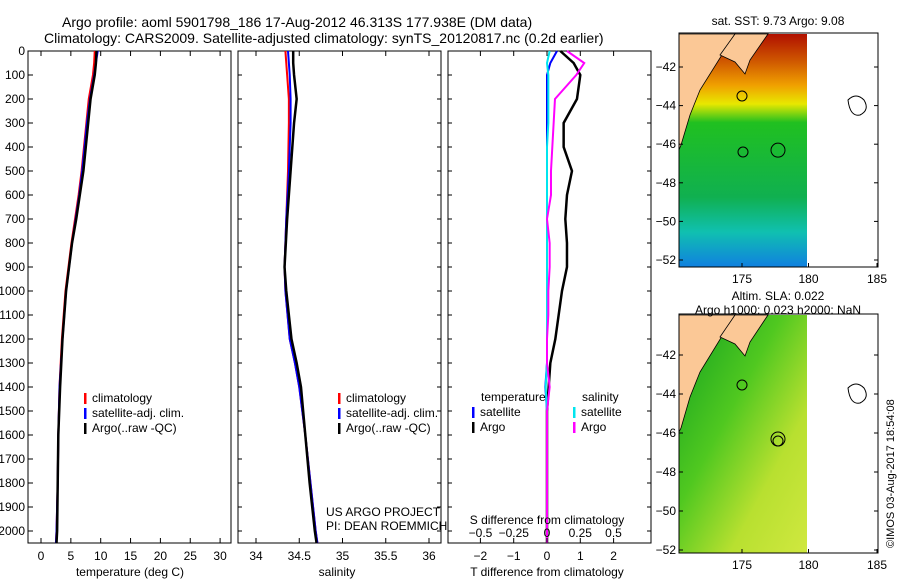 This screenshot has width=900, height=580. What do you see at coordinates (12, 315) in the screenshot?
I see `y-tick-label: 1100` at bounding box center [12, 315].